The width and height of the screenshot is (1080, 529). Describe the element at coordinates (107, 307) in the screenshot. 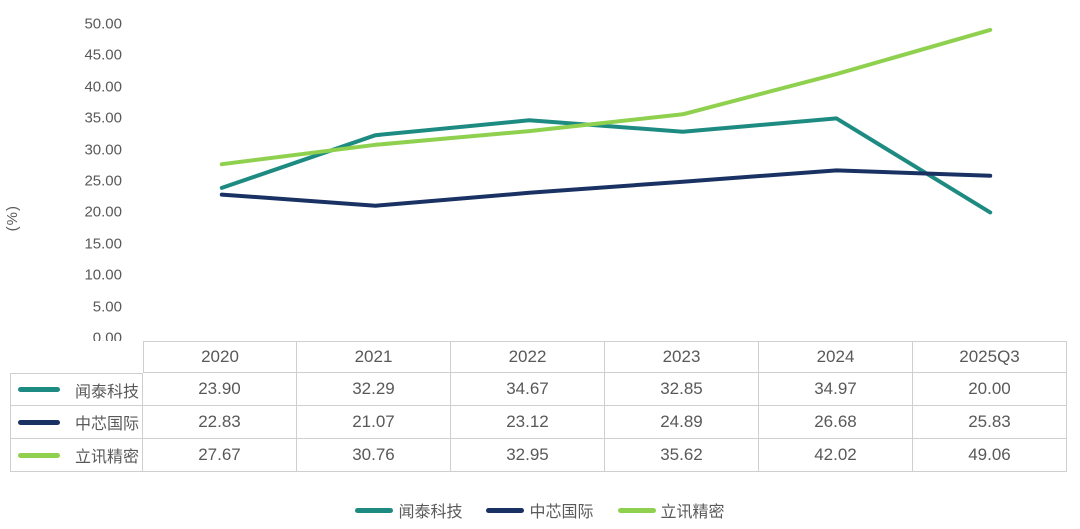

I see `y-tick-label: 5.00` at that location.